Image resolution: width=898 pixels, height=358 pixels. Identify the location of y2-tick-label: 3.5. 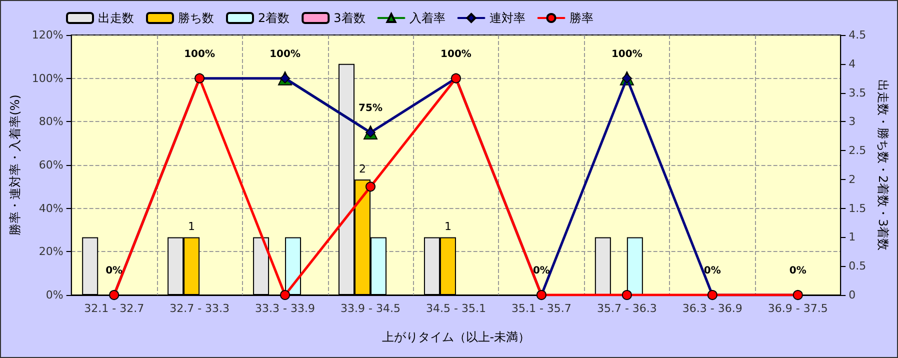
(857, 93).